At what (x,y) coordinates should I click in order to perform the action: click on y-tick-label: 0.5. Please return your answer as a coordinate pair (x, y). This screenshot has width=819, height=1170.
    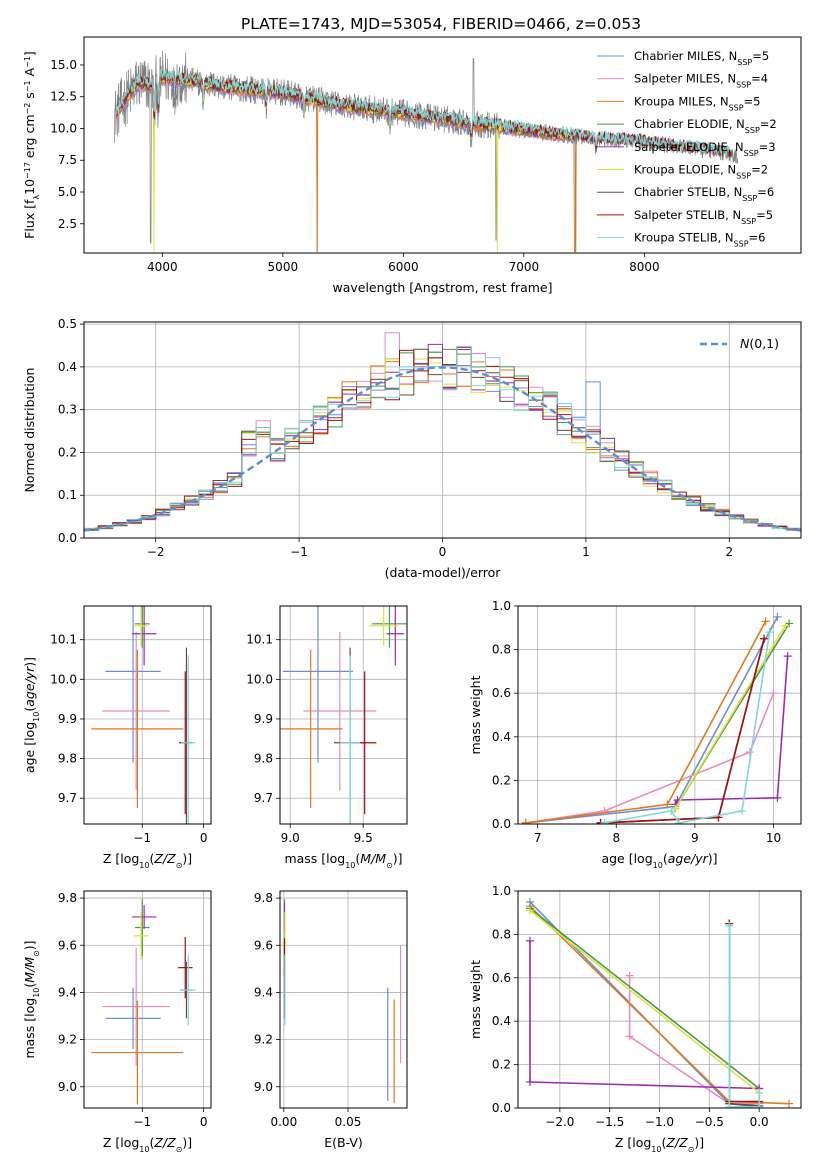
    Looking at the image, I should click on (67, 324).